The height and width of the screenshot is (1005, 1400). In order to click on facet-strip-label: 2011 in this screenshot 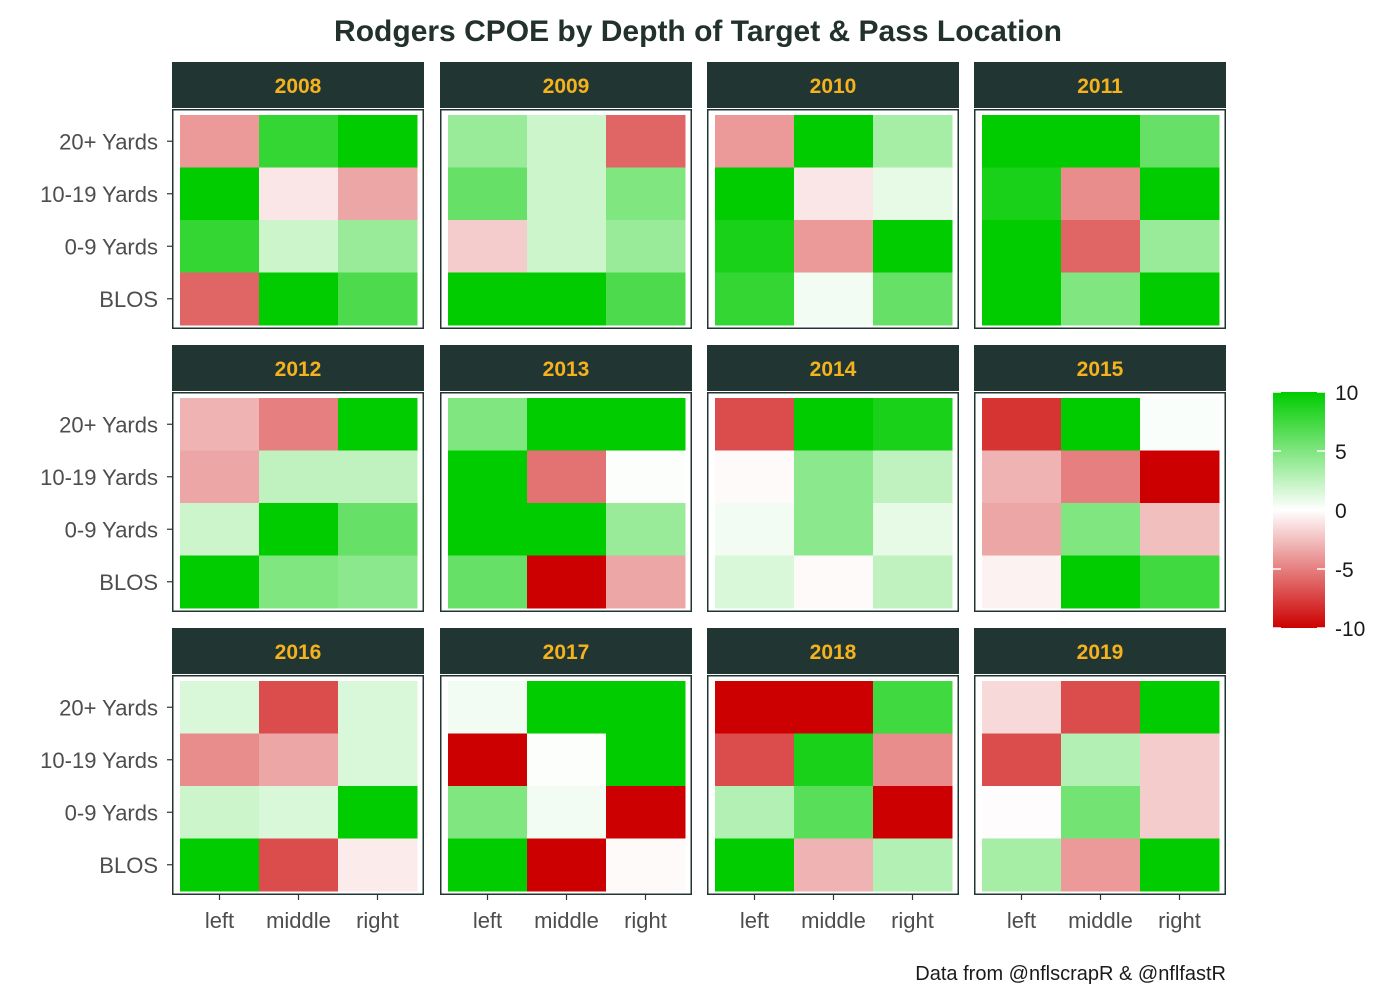, I will do `click(1100, 86)`.